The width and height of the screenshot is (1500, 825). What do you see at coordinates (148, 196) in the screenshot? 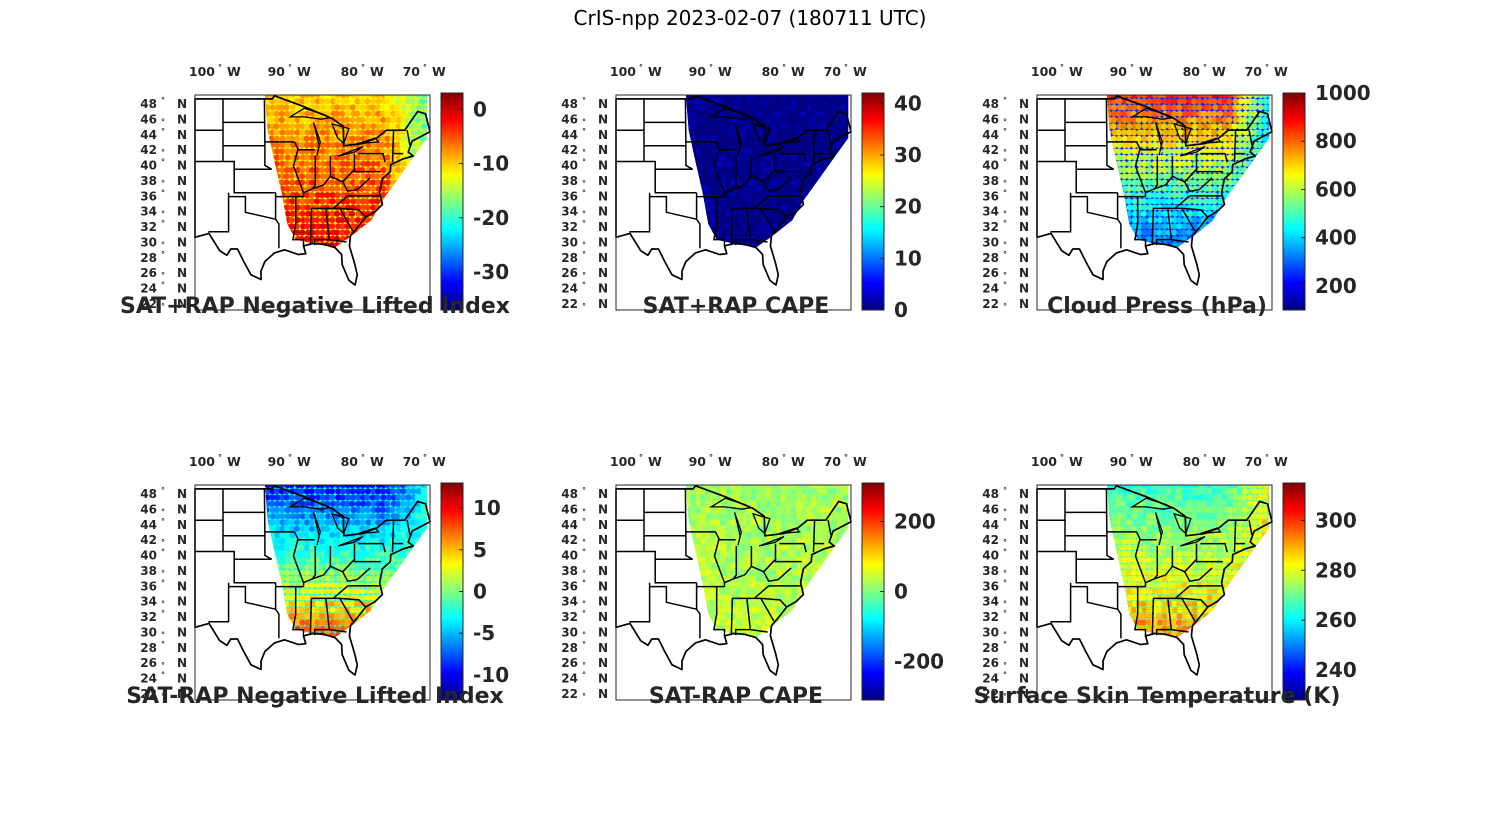
I see `lat-tick-label: 36` at bounding box center [148, 196].